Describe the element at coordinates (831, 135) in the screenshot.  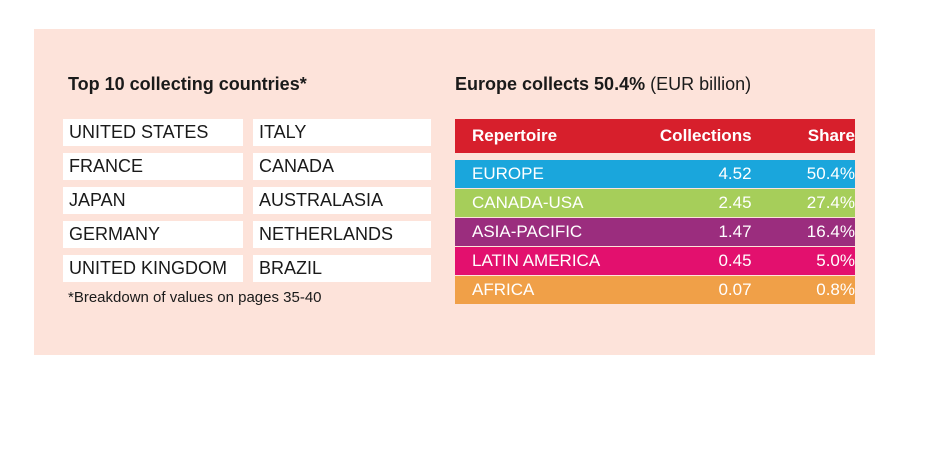
I see `header-share: Share` at that location.